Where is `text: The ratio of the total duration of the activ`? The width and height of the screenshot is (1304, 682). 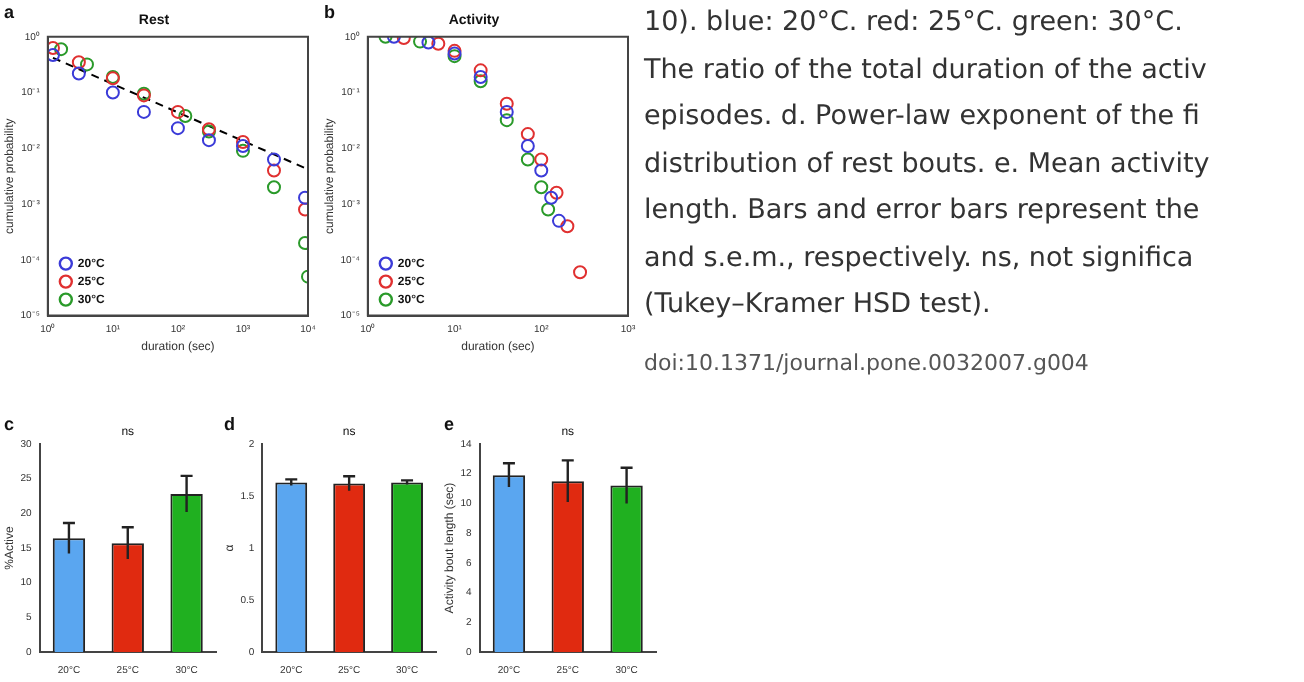 text: The ratio of the total duration of the activ is located at coordinates (926, 70).